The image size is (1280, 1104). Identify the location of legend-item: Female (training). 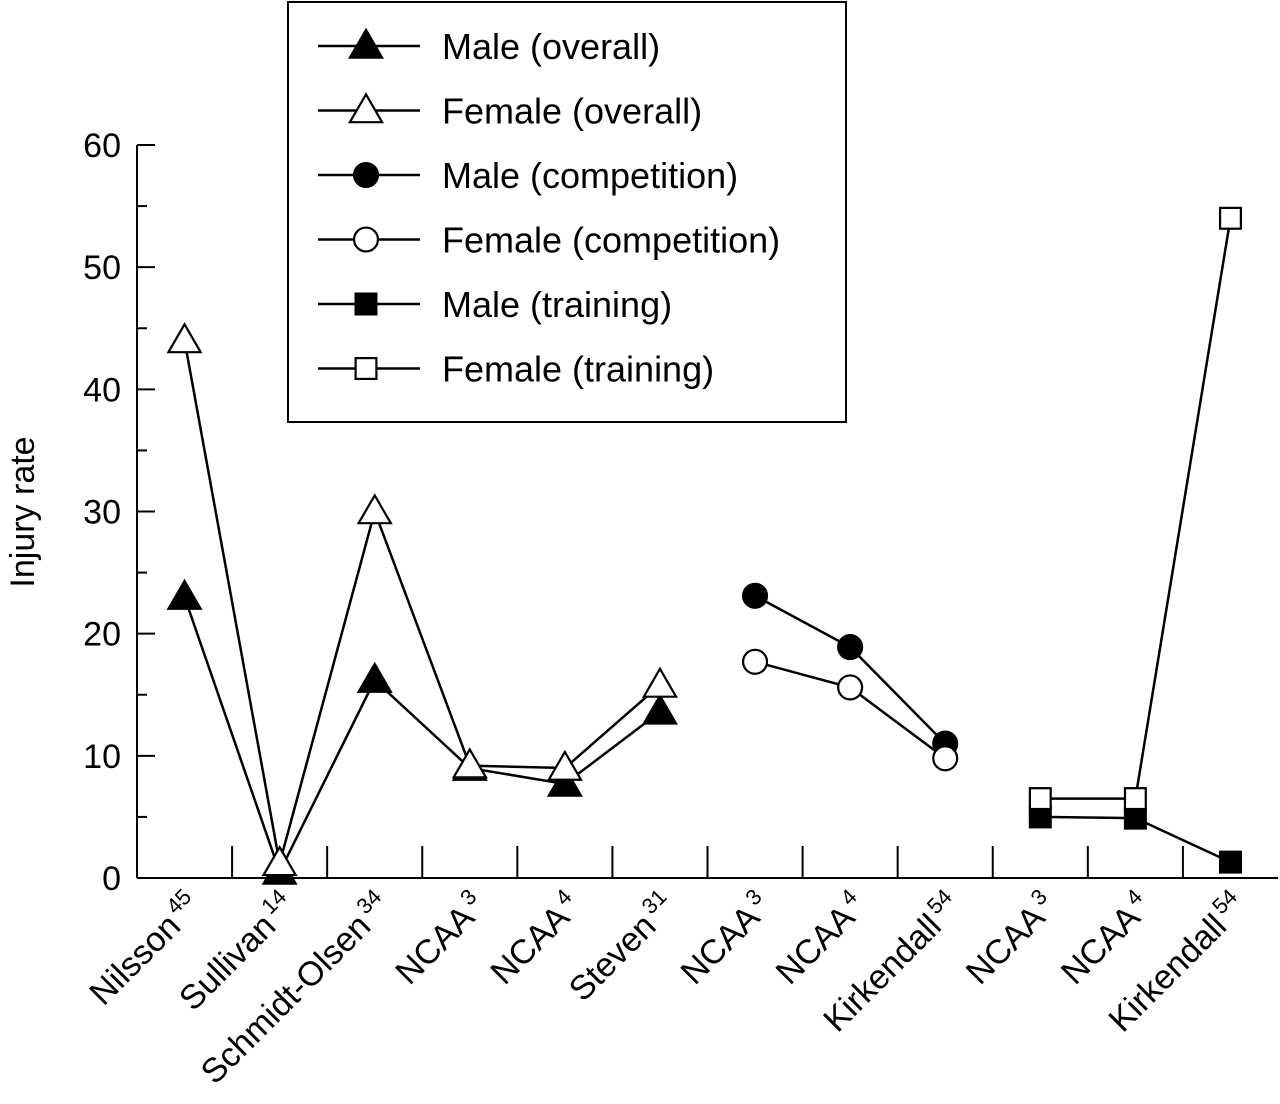
(516, 369).